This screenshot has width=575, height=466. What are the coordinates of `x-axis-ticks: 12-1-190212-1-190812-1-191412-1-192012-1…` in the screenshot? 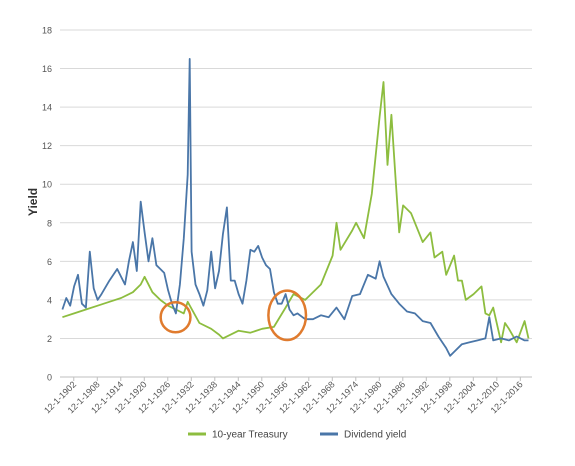 It's located at (287, 395).